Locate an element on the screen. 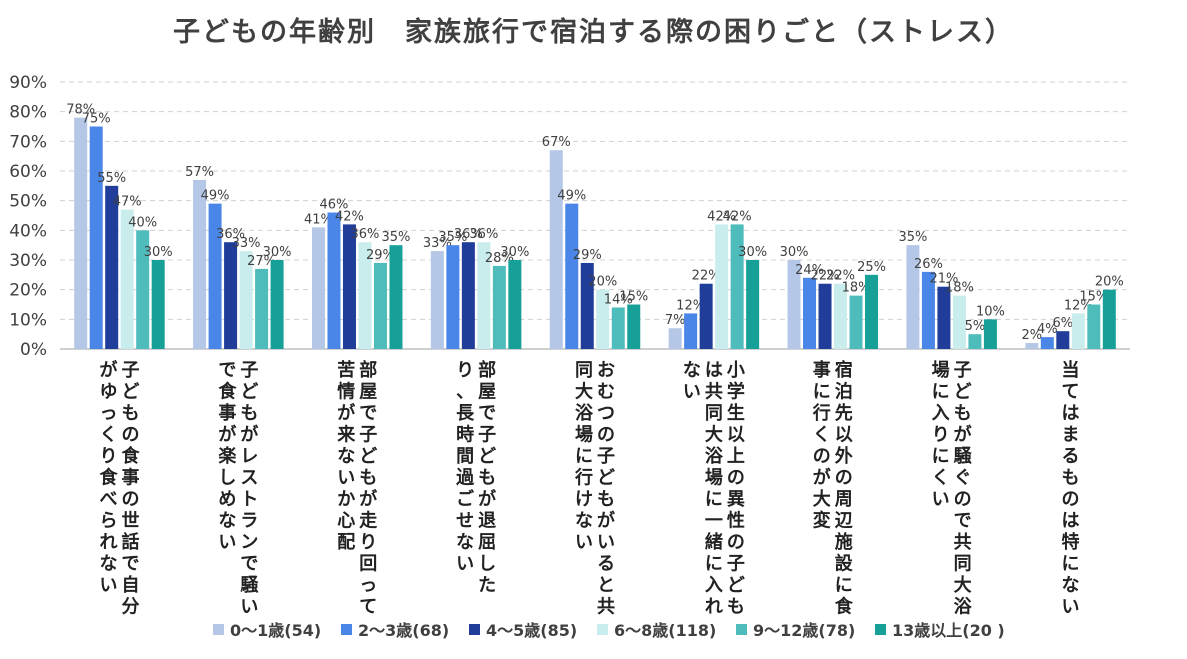  chart-title: 子どもの年齢別 家族旅行で宿泊する際の困りごと（ストレス） is located at coordinates (593, 32).